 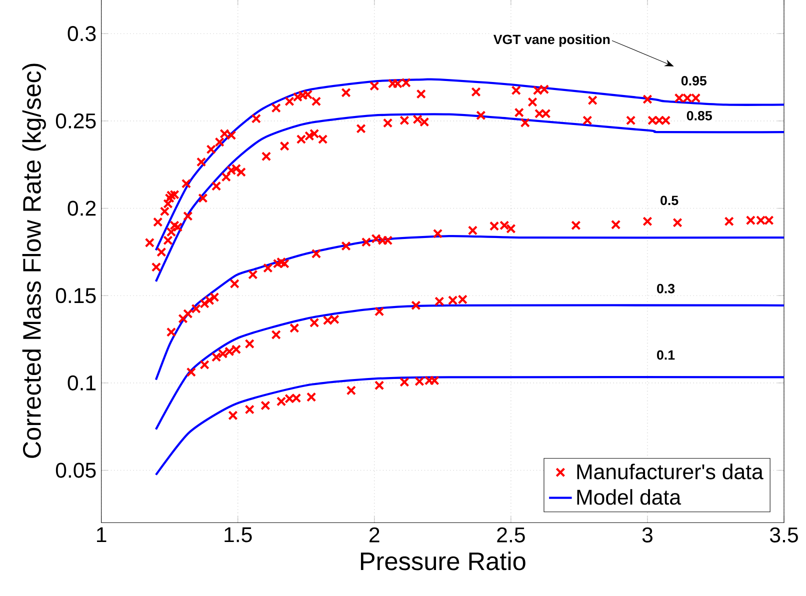 What do you see at coordinates (76, 470) in the screenshot?
I see `y-tick-label: 0.05` at bounding box center [76, 470].